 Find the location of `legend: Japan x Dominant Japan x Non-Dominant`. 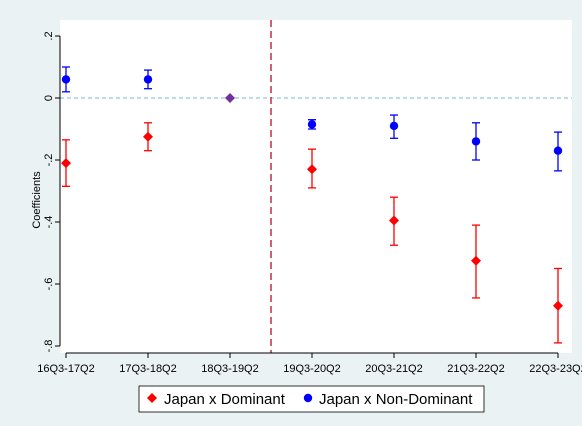

legend: Japan x Dominant Japan x Non-Dominant is located at coordinates (311, 399).